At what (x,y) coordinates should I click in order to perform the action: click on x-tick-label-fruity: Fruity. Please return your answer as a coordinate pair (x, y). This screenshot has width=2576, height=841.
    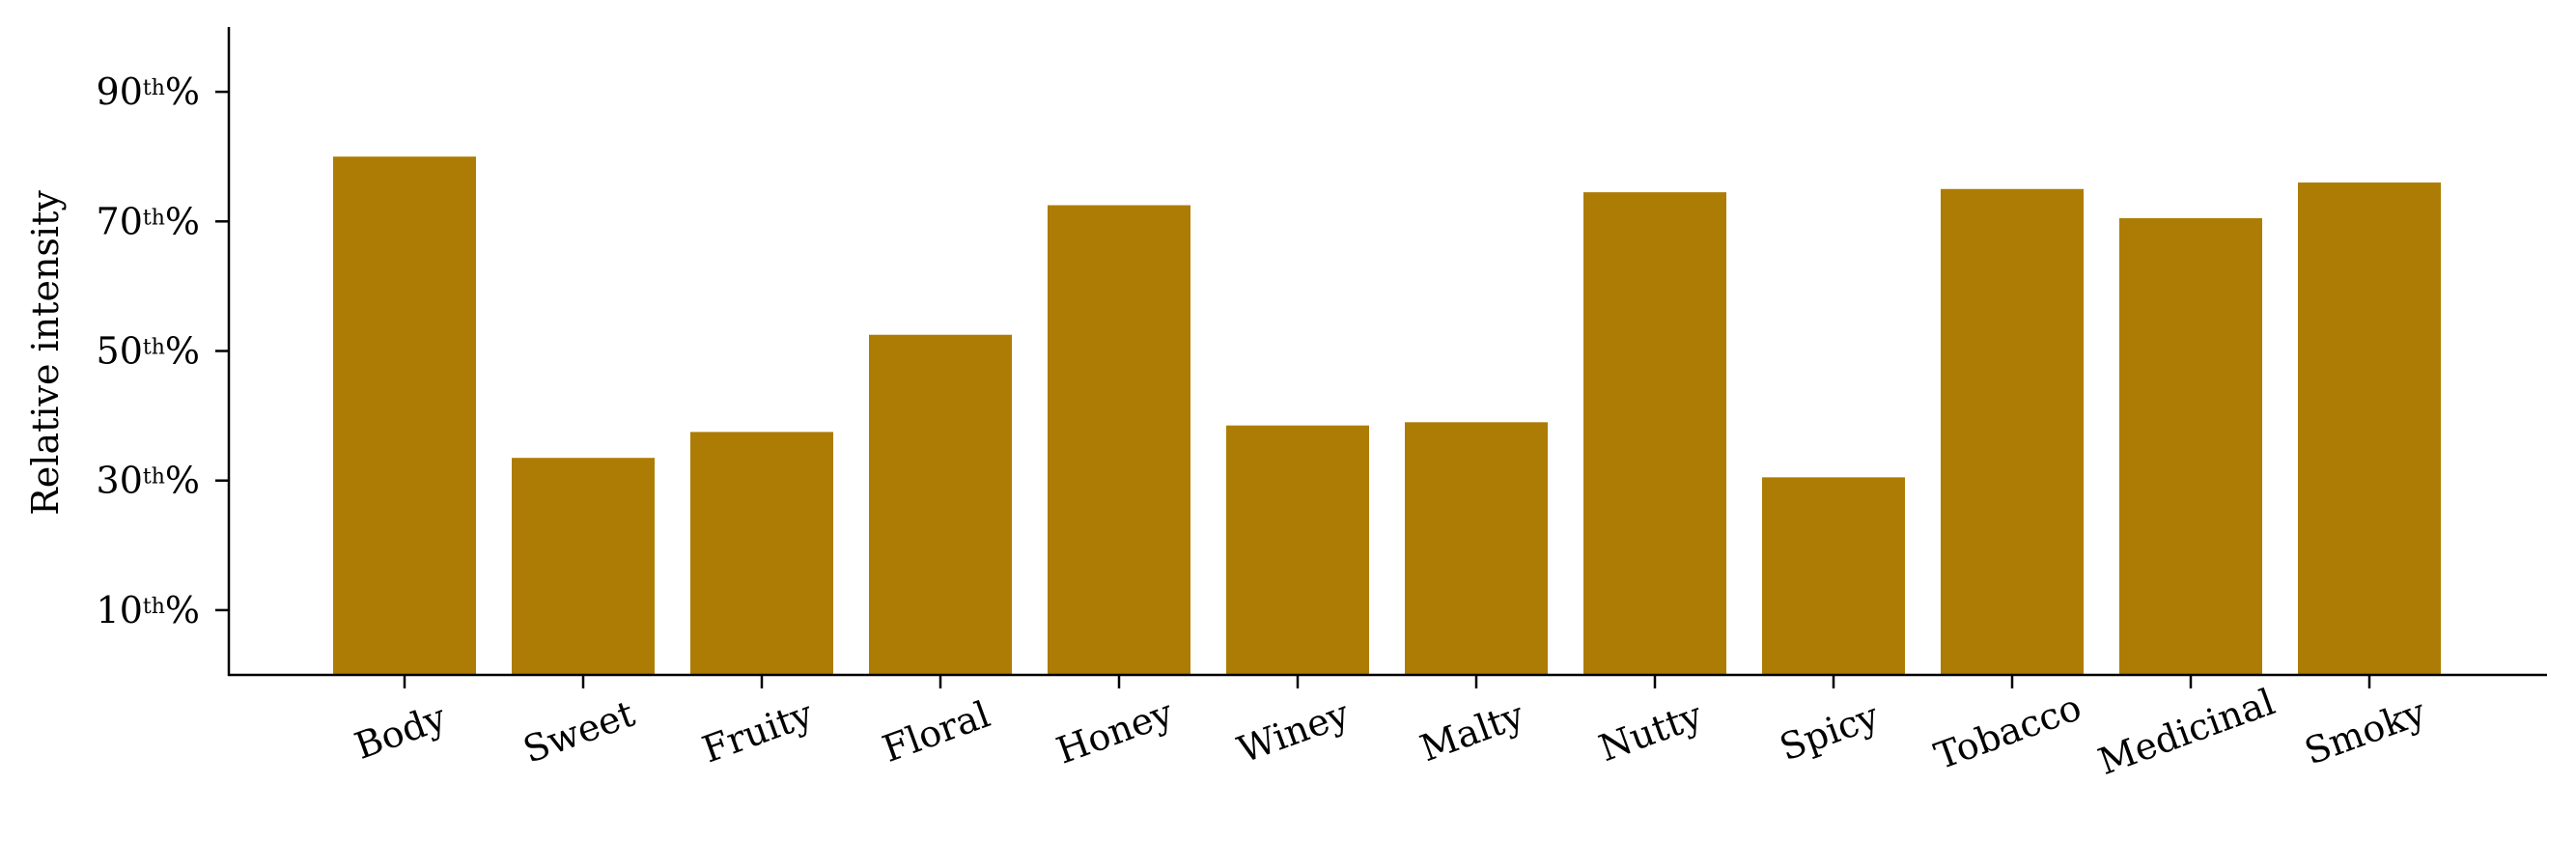
    Looking at the image, I should click on (758, 731).